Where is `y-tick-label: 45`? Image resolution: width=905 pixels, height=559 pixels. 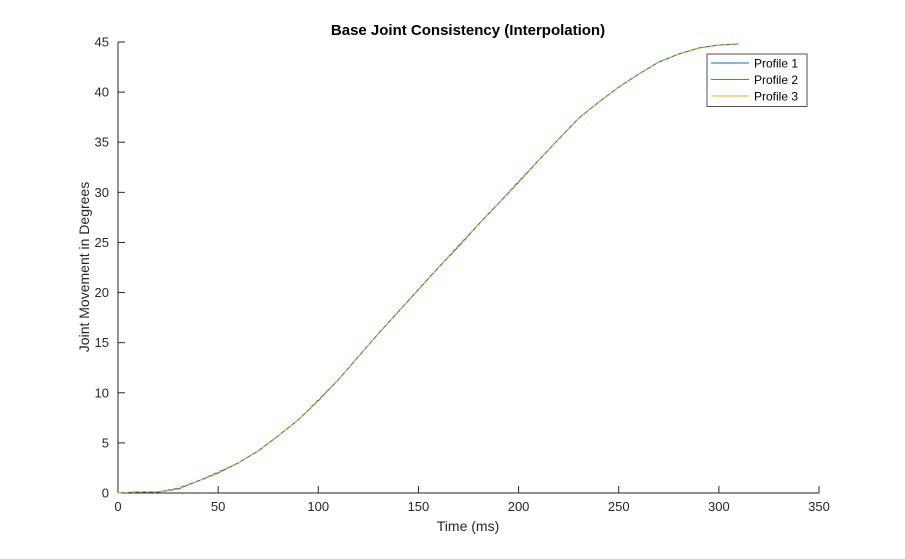 y-tick-label: 45 is located at coordinates (102, 42).